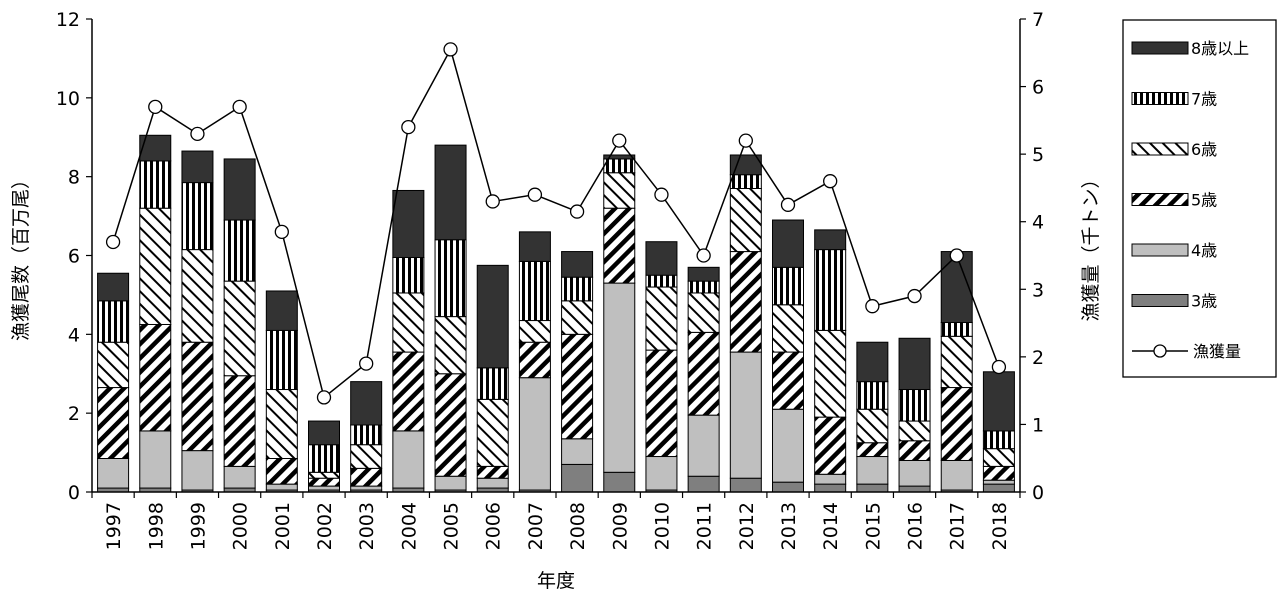 The height and width of the screenshot is (594, 1282). I want to click on bar-1998-4歳, so click(155, 459).